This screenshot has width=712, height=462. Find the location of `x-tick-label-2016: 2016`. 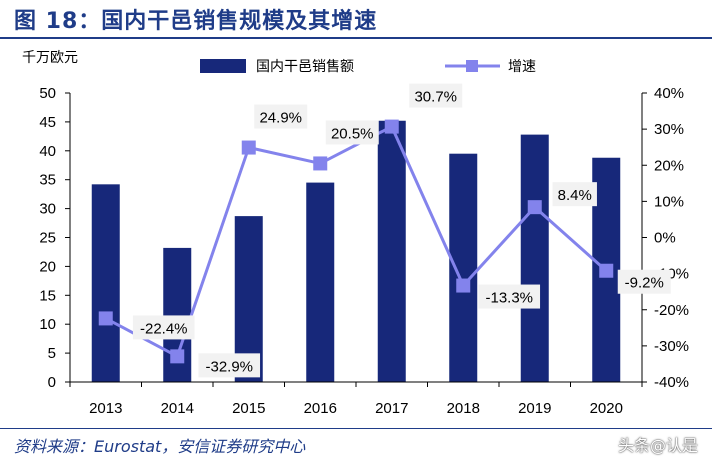

x-tick-label-2016: 2016 is located at coordinates (320, 408).